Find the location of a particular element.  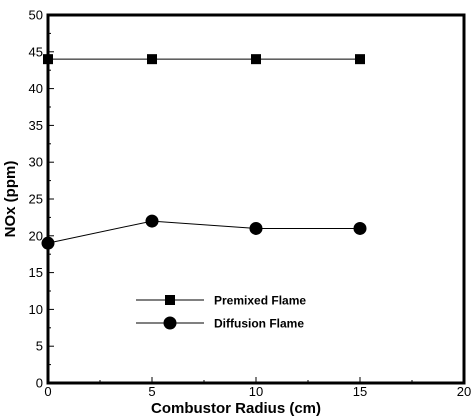

y-tick-label: 15 is located at coordinates (36, 272).